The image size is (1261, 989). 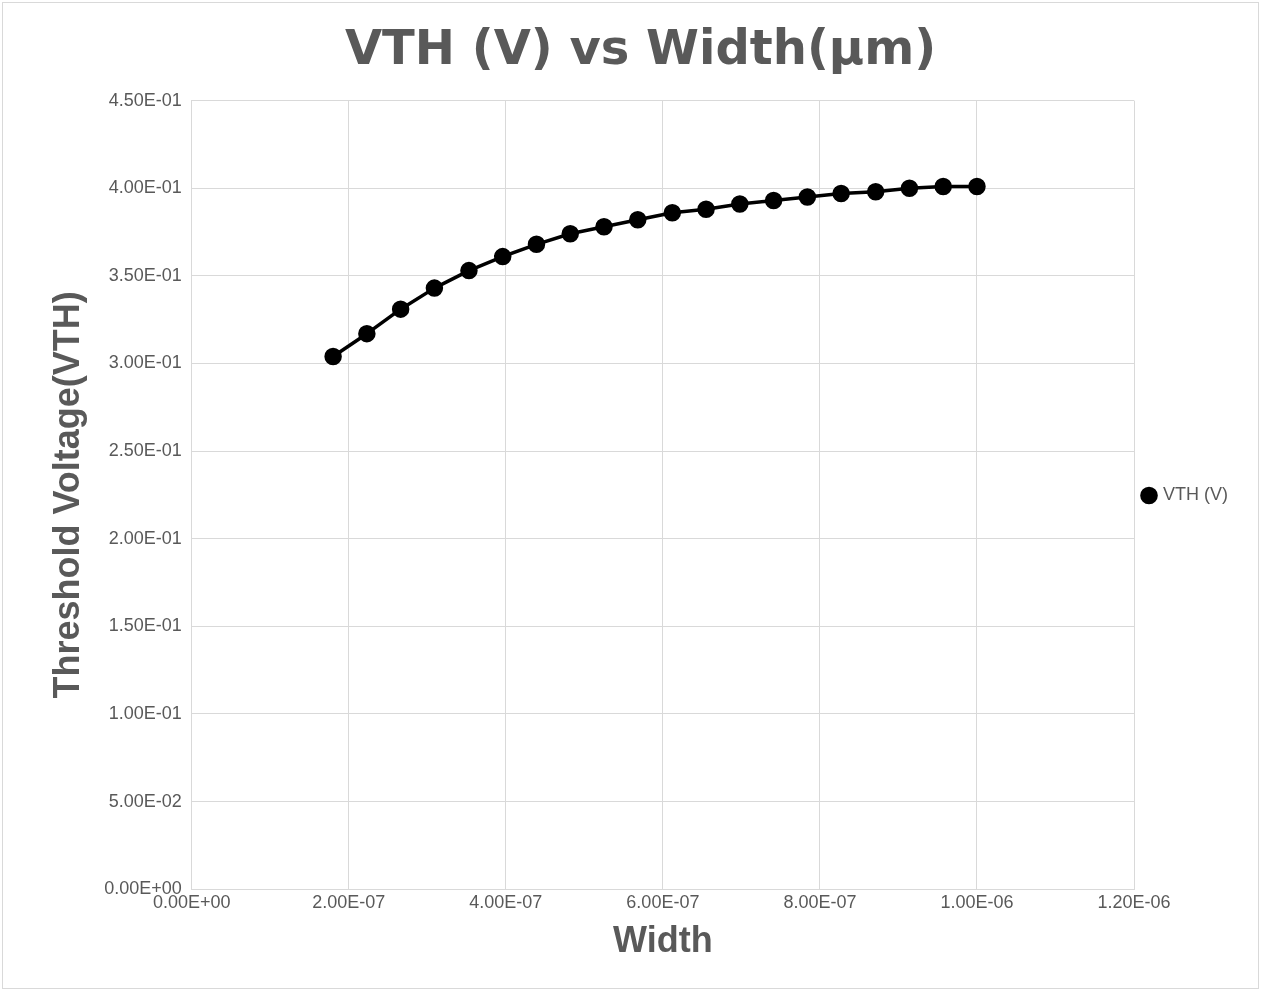 I want to click on y-axis-title: Threshold Voltage(VTH), so click(x=66, y=495).